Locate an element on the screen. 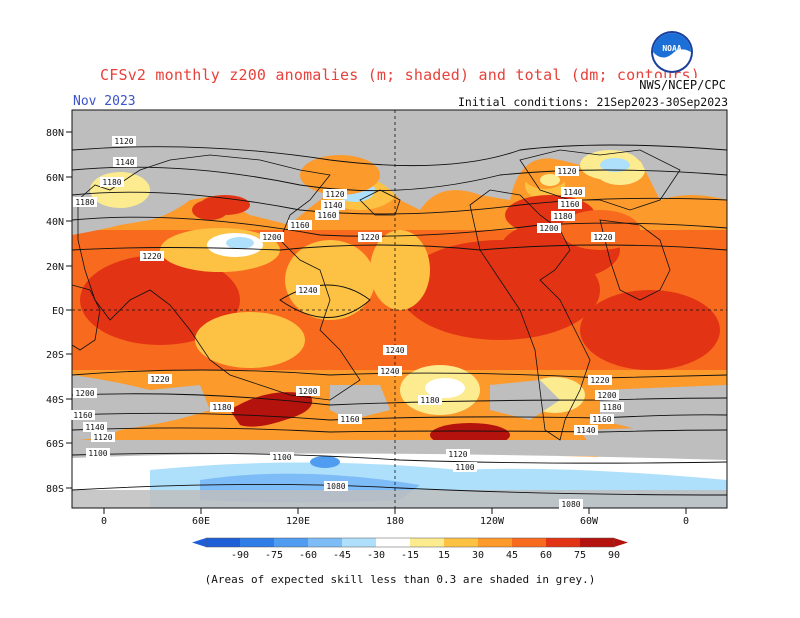 The image size is (800, 618). colorbar-arrow-left is located at coordinates (199, 542).